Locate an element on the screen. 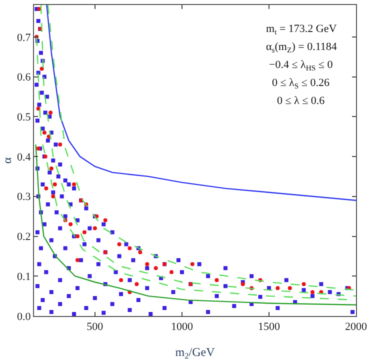  x-axis-title: m$_{2}$/GeV is located at coordinates (195, 353).